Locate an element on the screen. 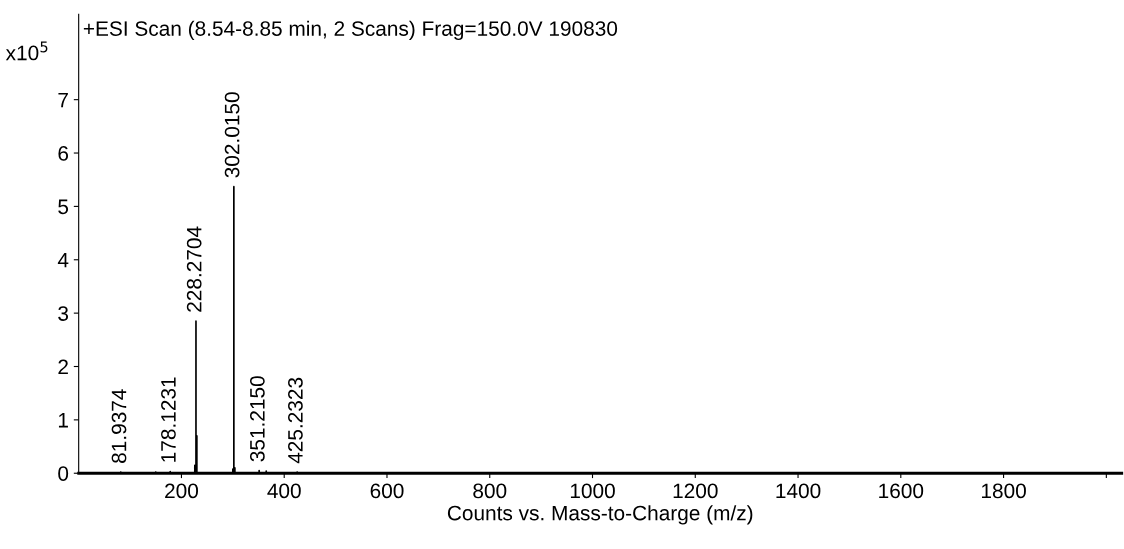  y-tick-label: 5 is located at coordinates (63, 207).